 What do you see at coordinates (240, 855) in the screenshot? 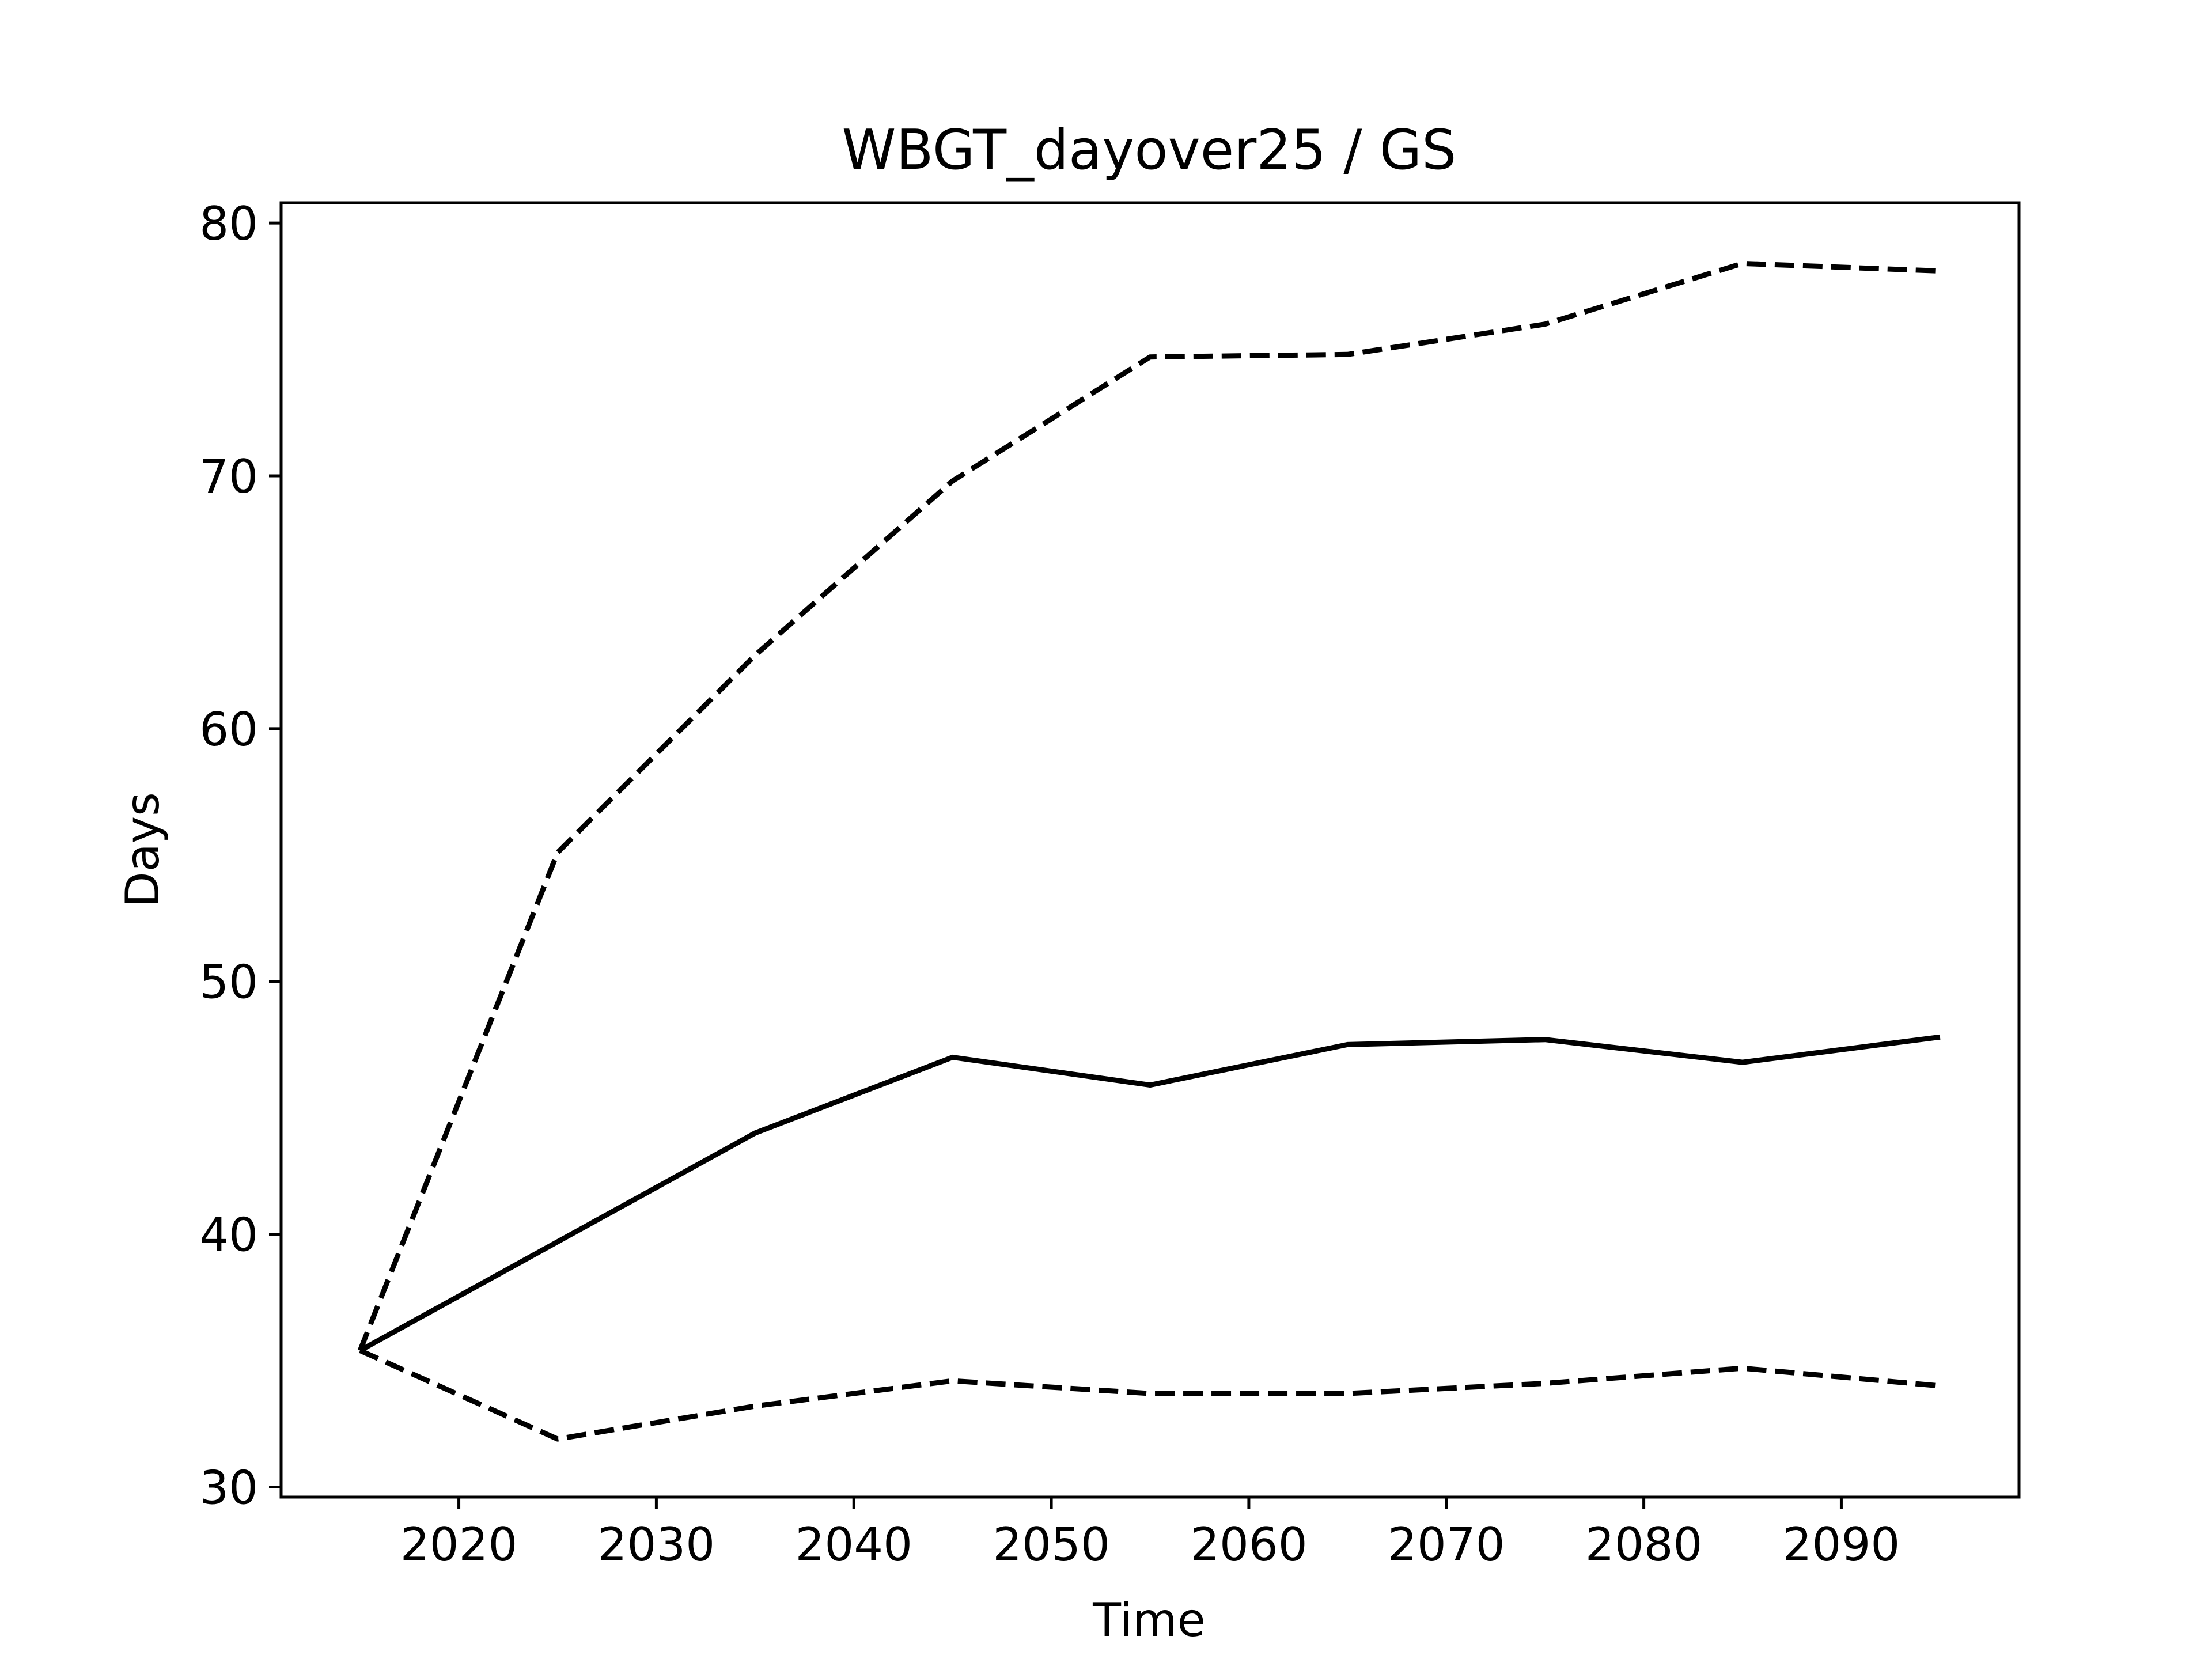
I see `y-axis: 30 40 50 60 70 80` at bounding box center [240, 855].